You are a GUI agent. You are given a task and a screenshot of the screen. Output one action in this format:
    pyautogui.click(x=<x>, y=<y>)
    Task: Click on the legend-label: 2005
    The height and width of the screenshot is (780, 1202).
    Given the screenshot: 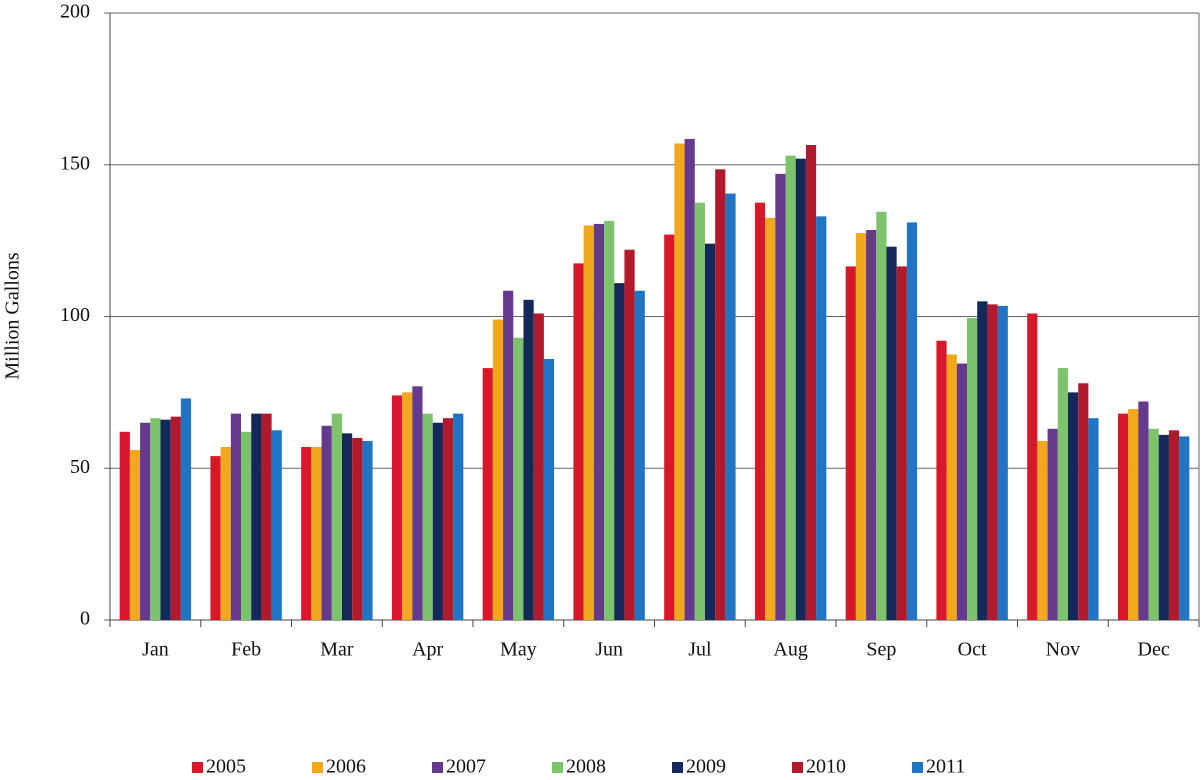 What is the action you would take?
    pyautogui.click(x=226, y=767)
    